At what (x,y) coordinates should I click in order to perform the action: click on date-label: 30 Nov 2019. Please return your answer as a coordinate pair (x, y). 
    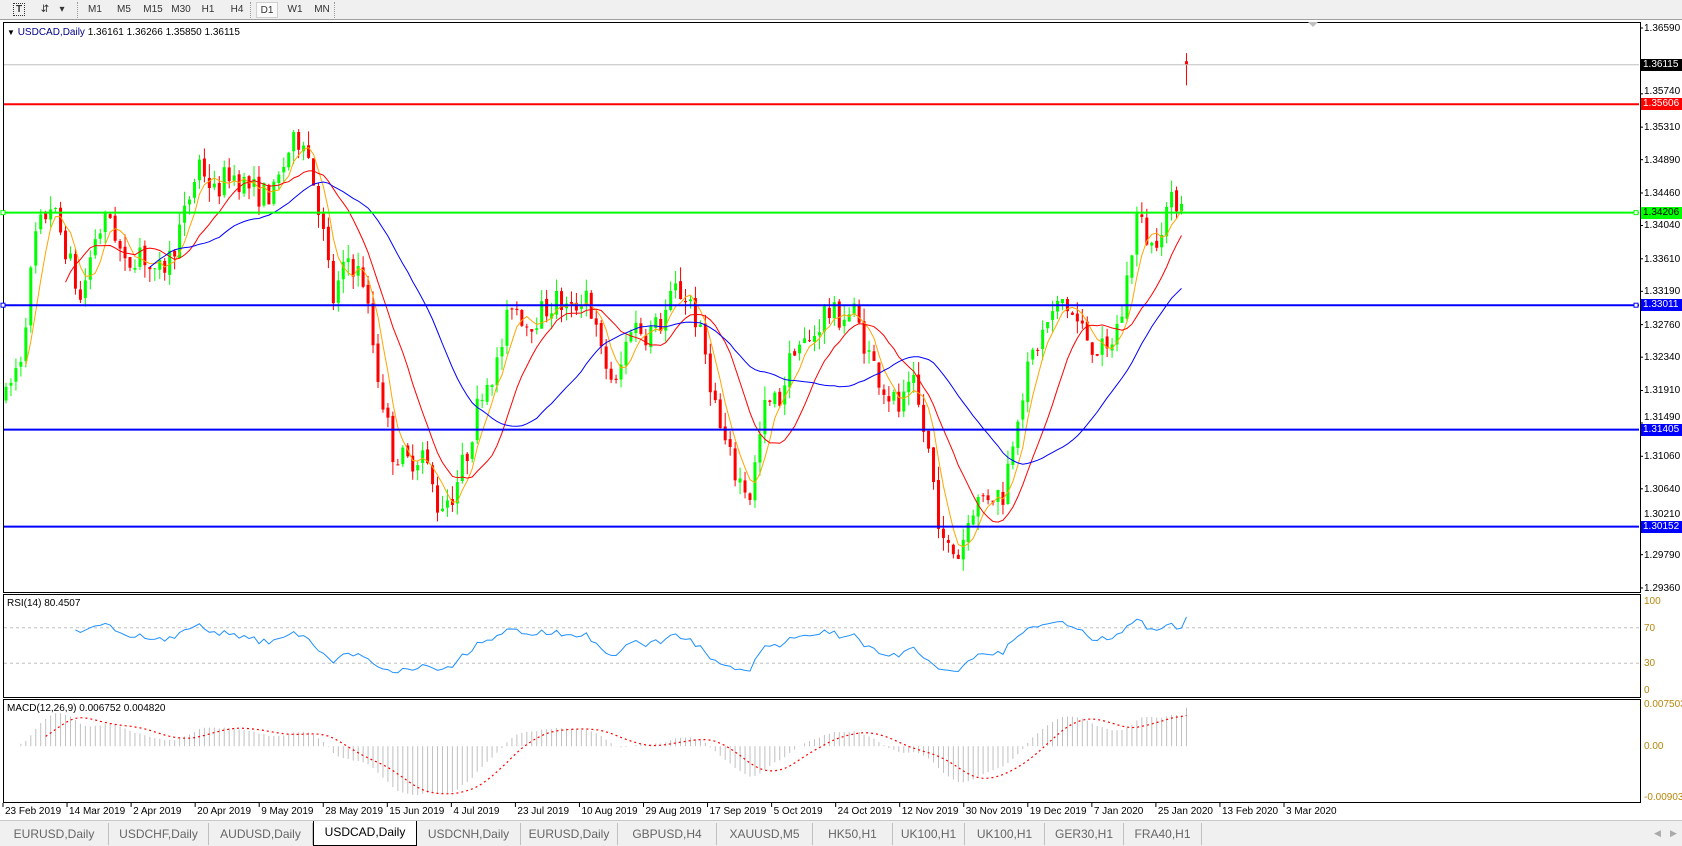
    Looking at the image, I should click on (994, 811).